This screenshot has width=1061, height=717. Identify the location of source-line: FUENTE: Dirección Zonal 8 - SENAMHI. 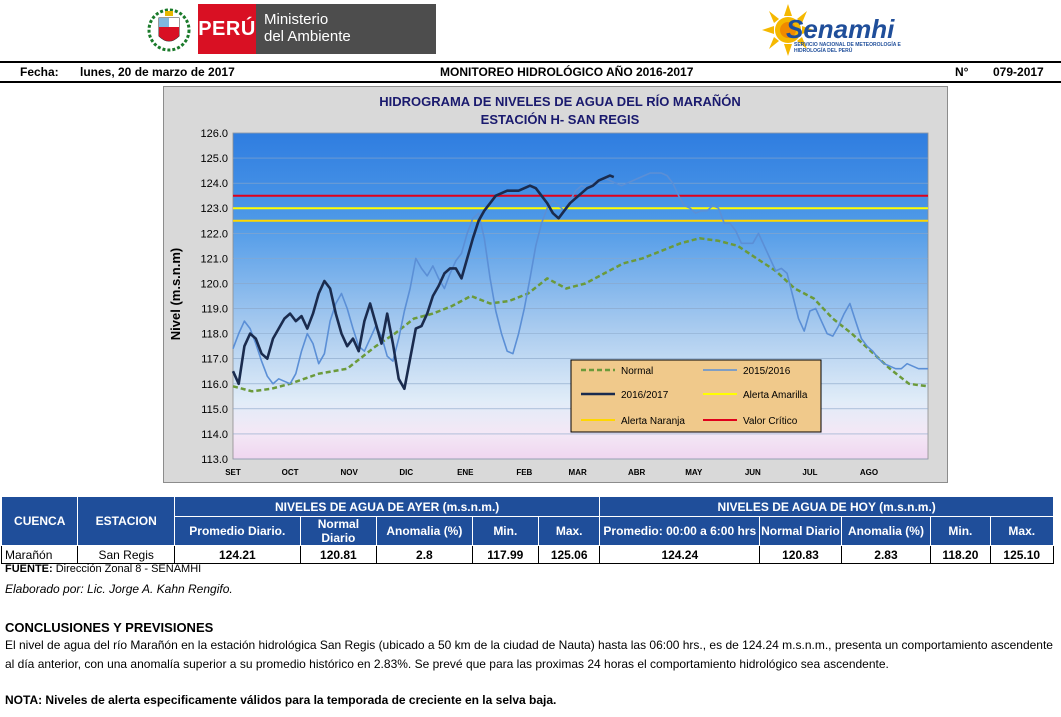
(103, 569).